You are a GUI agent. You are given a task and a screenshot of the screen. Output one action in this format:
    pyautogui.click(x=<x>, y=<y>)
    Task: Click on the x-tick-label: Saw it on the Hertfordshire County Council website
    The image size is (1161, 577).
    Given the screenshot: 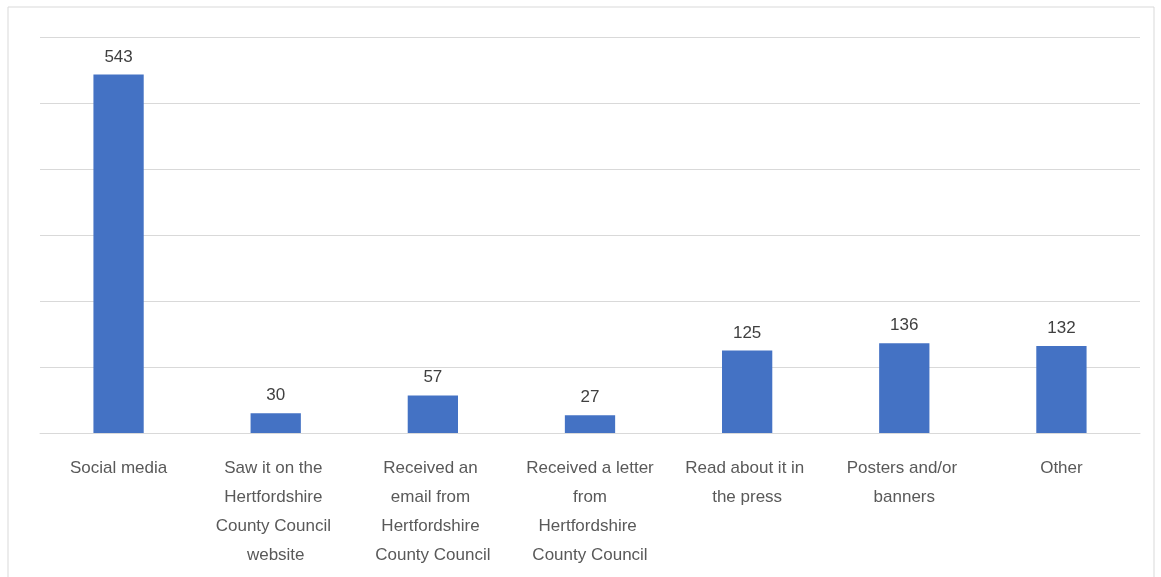 What is the action you would take?
    pyautogui.click(x=275, y=511)
    